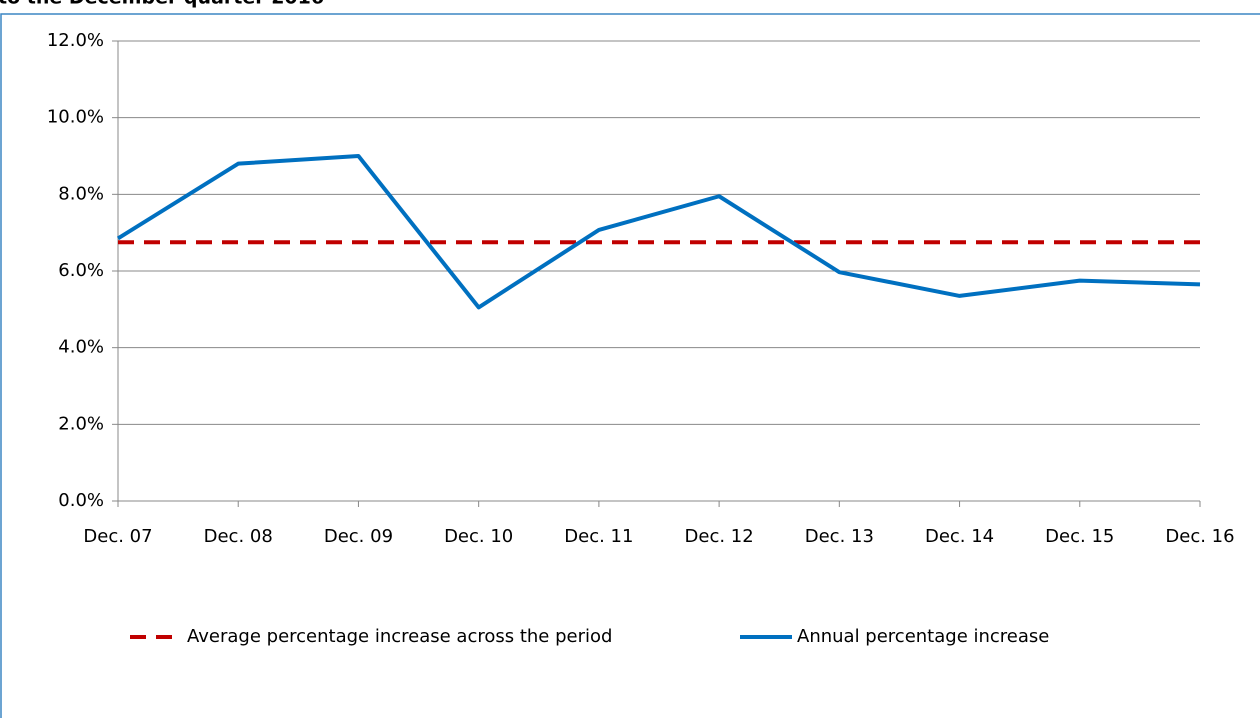 This screenshot has height=718, width=1260. What do you see at coordinates (923, 636) in the screenshot?
I see `legend-label: Annual percentage increase` at bounding box center [923, 636].